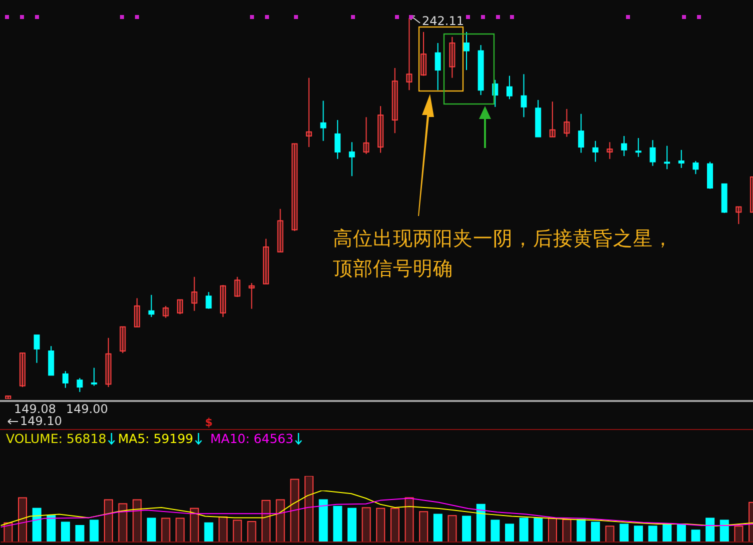 The height and width of the screenshot is (545, 753). Describe the element at coordinates (503, 254) in the screenshot. I see `annotation: 高位出现两阳夹一阴，后接黄昏之星，顶部信号明确` at that location.